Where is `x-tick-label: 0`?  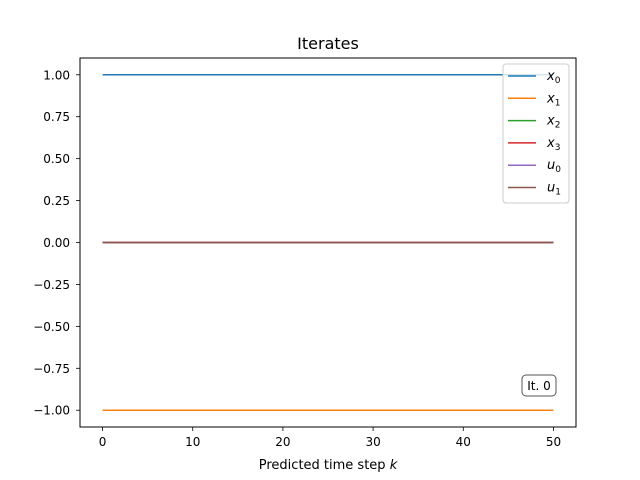 x-tick-label: 0 is located at coordinates (103, 442).